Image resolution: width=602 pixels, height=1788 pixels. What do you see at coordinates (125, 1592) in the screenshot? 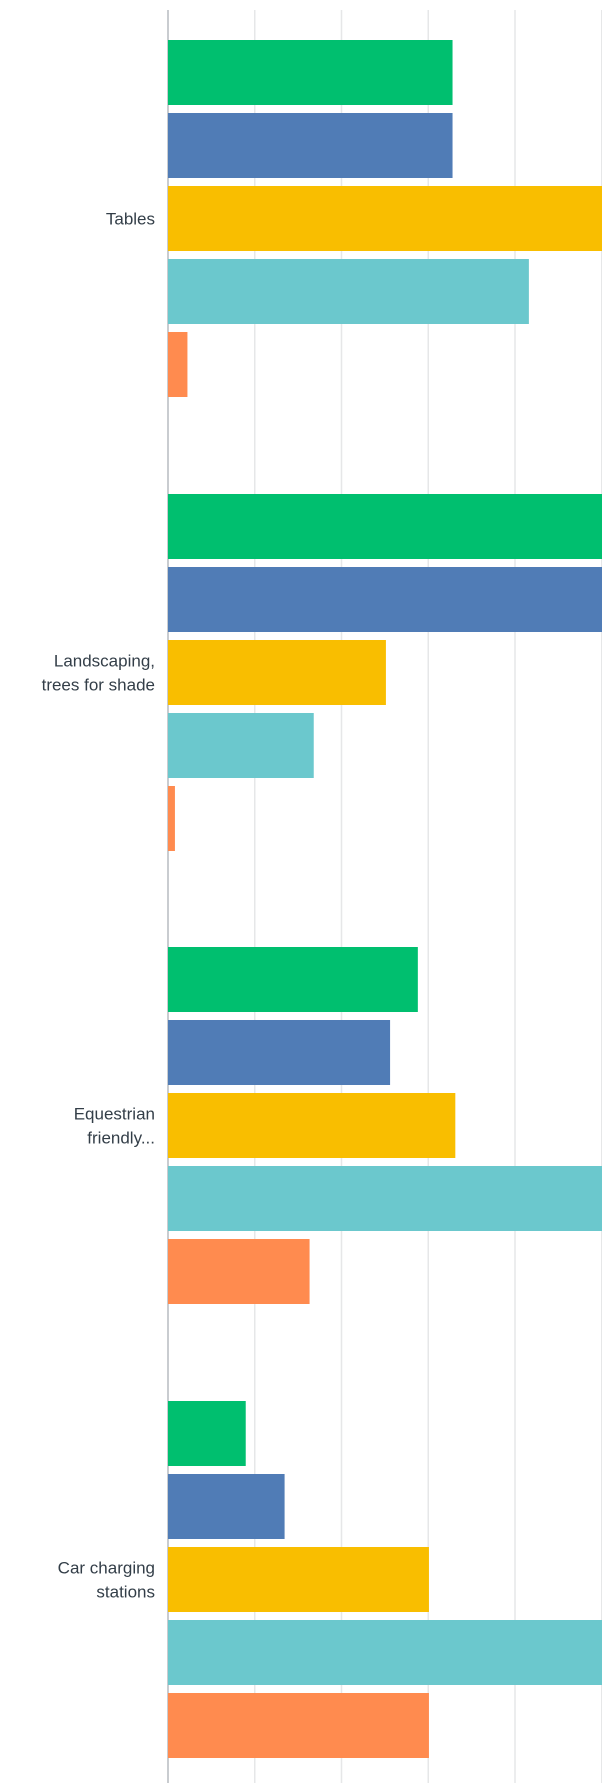
I see `category-label-4-line-2: stations` at bounding box center [125, 1592].